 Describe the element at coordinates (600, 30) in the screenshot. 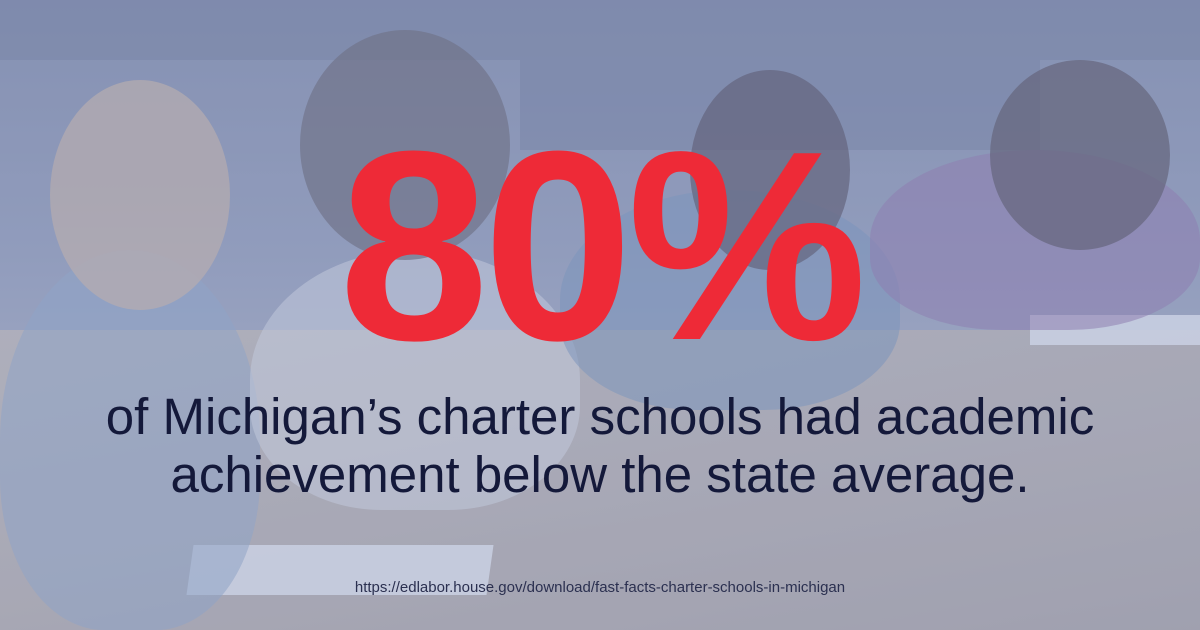

I see `background-wall` at that location.